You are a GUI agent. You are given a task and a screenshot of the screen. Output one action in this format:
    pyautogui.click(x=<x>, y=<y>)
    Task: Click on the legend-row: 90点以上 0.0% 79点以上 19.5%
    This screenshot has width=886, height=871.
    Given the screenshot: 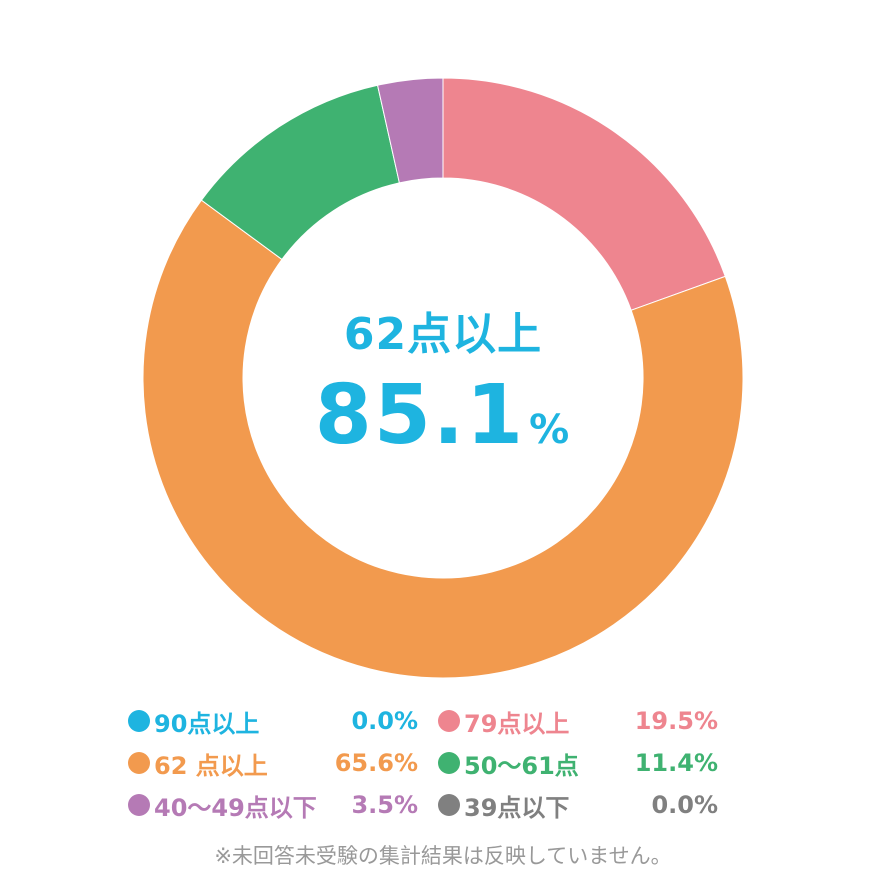 What is the action you would take?
    pyautogui.click(x=438, y=721)
    